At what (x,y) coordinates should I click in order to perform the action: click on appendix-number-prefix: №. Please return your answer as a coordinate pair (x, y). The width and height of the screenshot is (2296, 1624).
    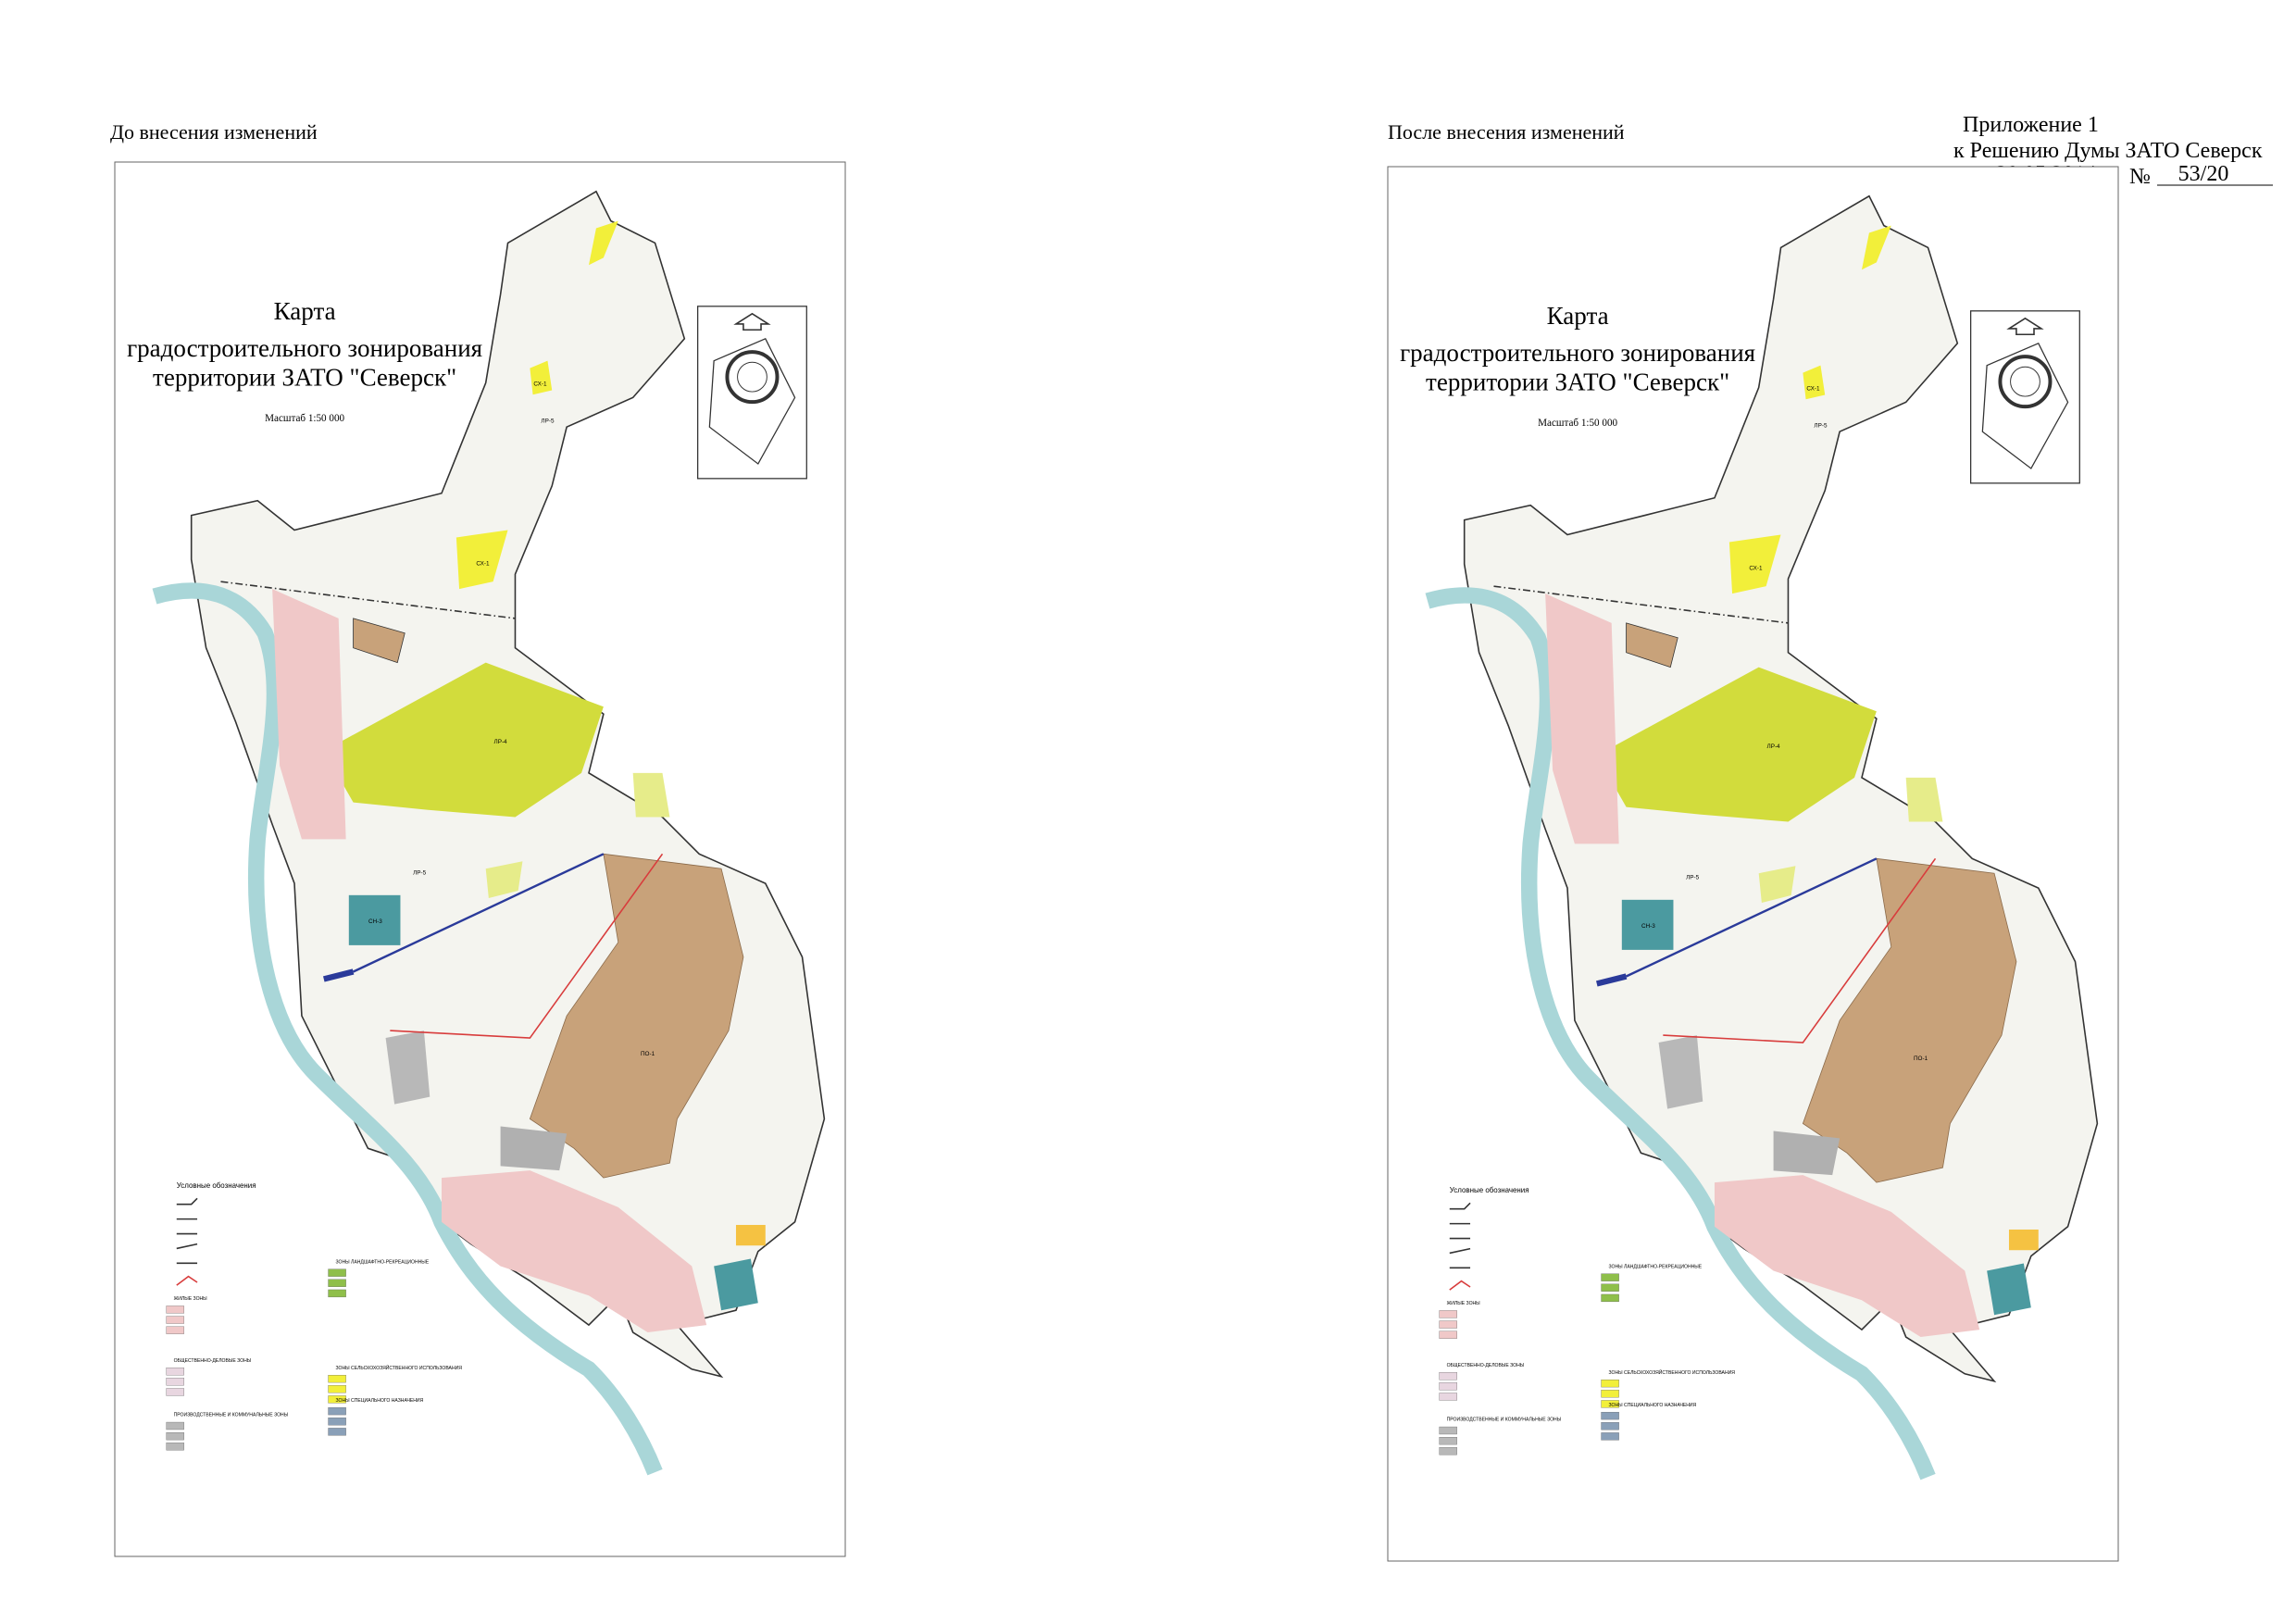
    Looking at the image, I should click on (2140, 177).